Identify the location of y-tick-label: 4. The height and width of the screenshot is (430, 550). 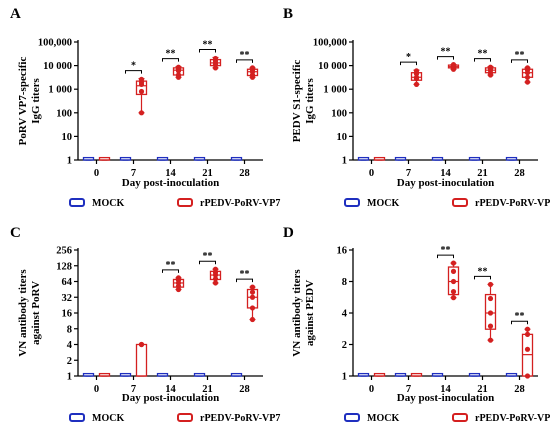
(70, 345).